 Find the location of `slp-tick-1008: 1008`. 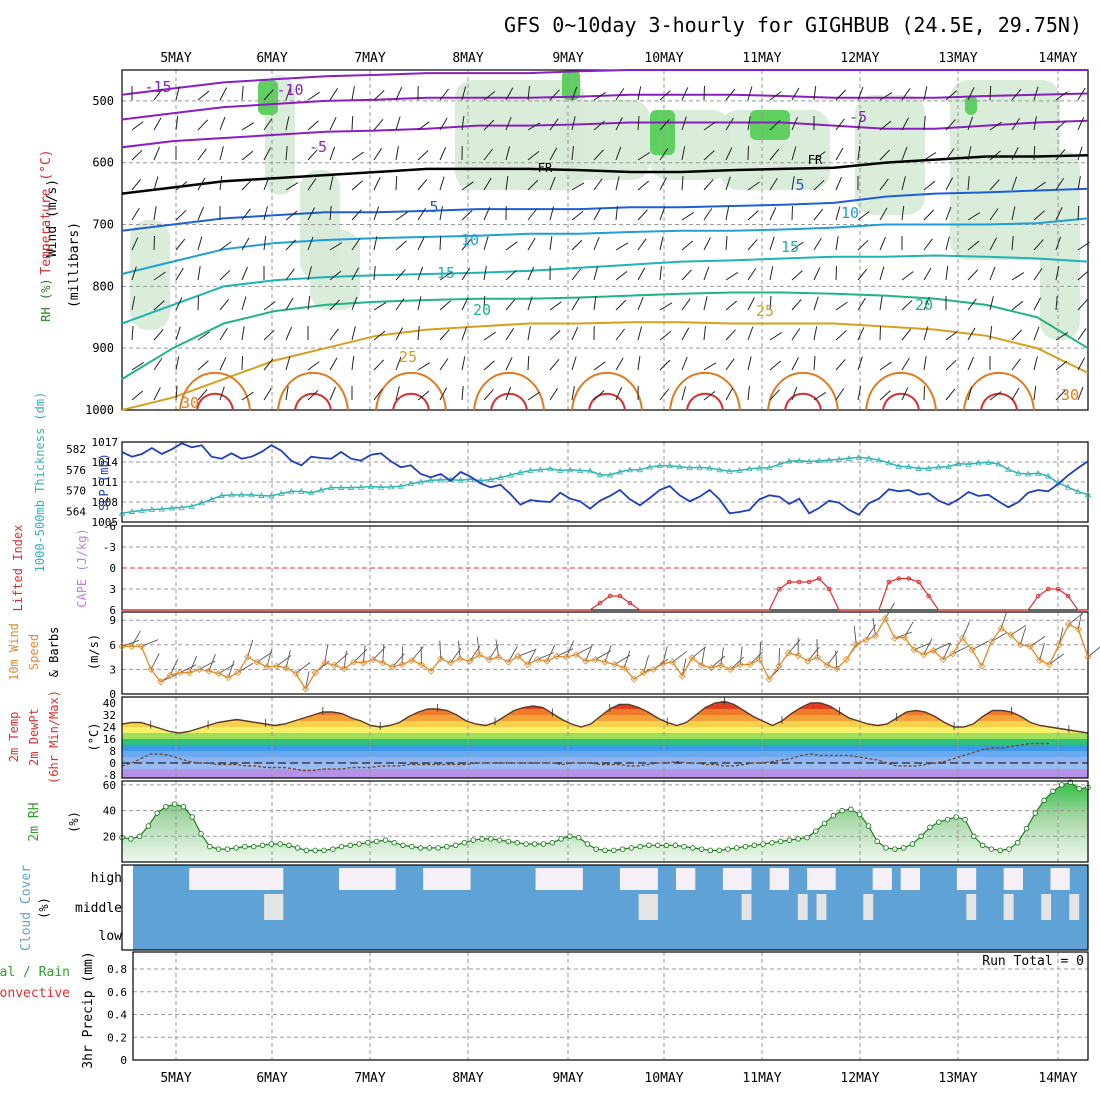

slp-tick-1008: 1008 is located at coordinates (105, 502).